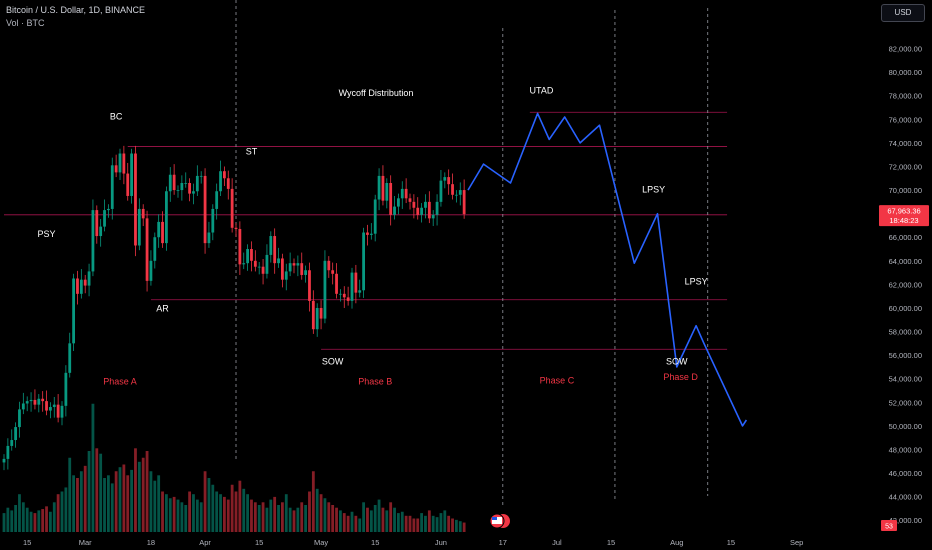 This screenshot has width=932, height=550. What do you see at coordinates (903, 211) in the screenshot?
I see `price-tag-price: 67,963.36` at bounding box center [903, 211].